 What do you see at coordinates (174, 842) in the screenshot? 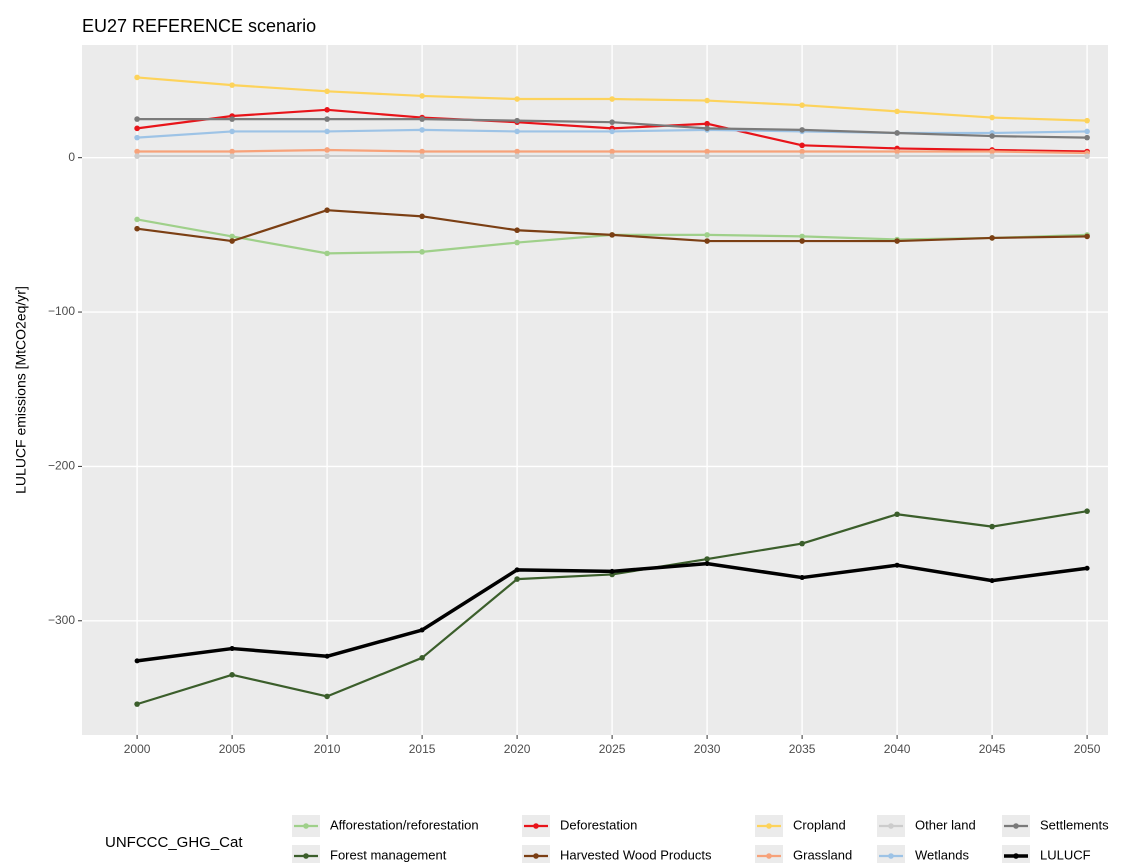
I see `legend-title: UNFCCC_GHG_Cat` at bounding box center [174, 842].